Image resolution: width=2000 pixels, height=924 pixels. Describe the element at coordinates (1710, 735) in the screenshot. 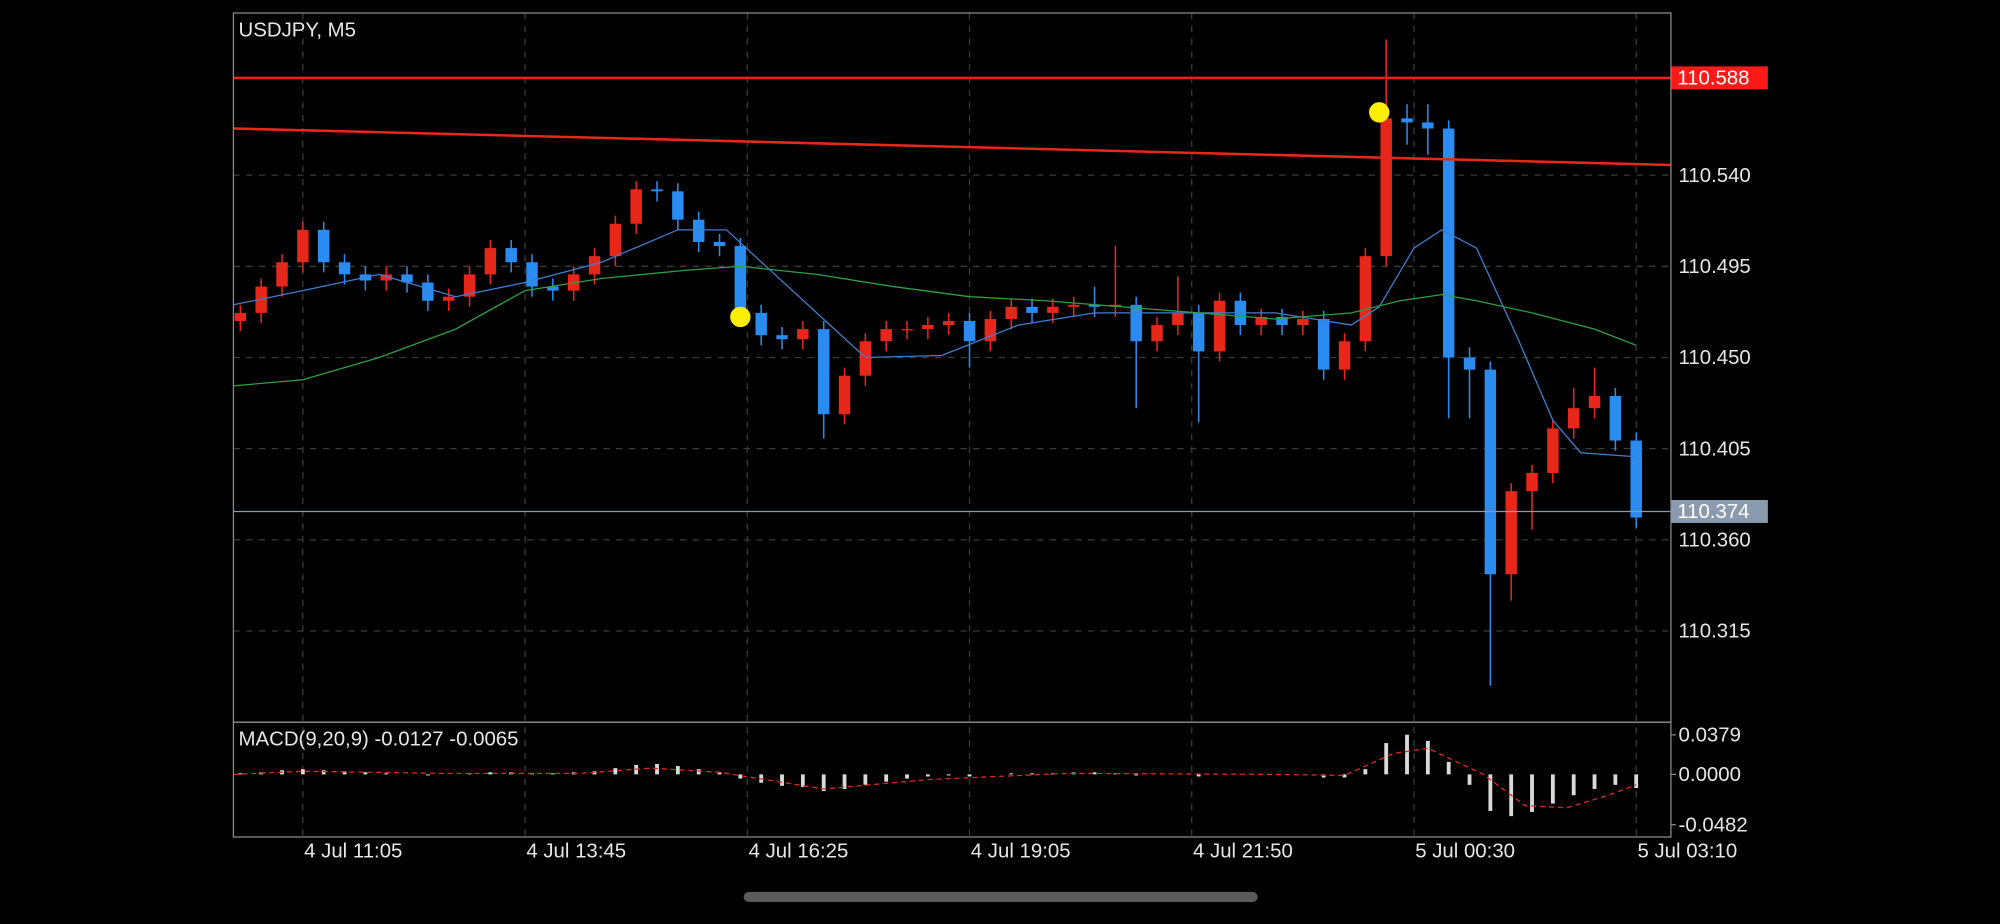

I see `y-tick-label: 0.0379` at that location.